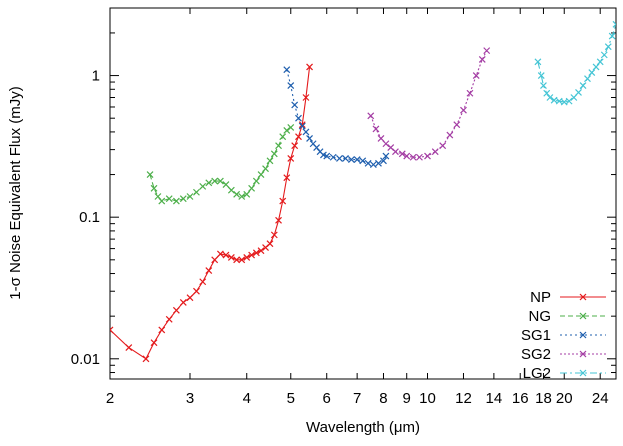 The height and width of the screenshot is (446, 623). I want to click on x-tick-label: 2, so click(110, 398).